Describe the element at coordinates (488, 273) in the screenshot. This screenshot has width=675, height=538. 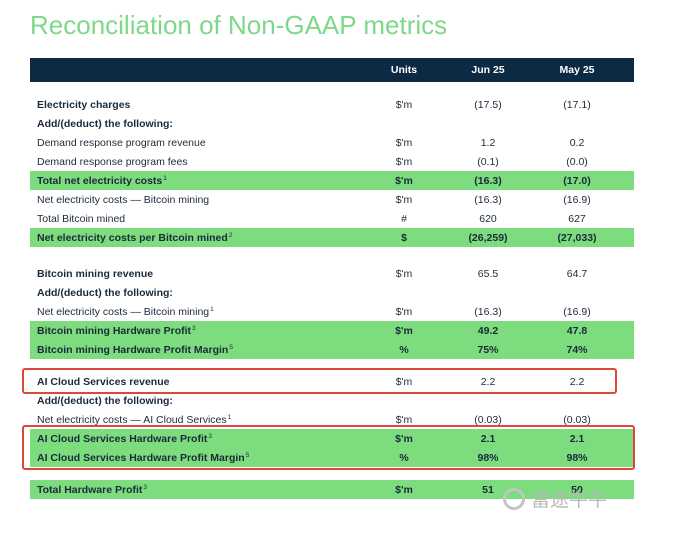
I see `cell-jun: 65.5` at that location.